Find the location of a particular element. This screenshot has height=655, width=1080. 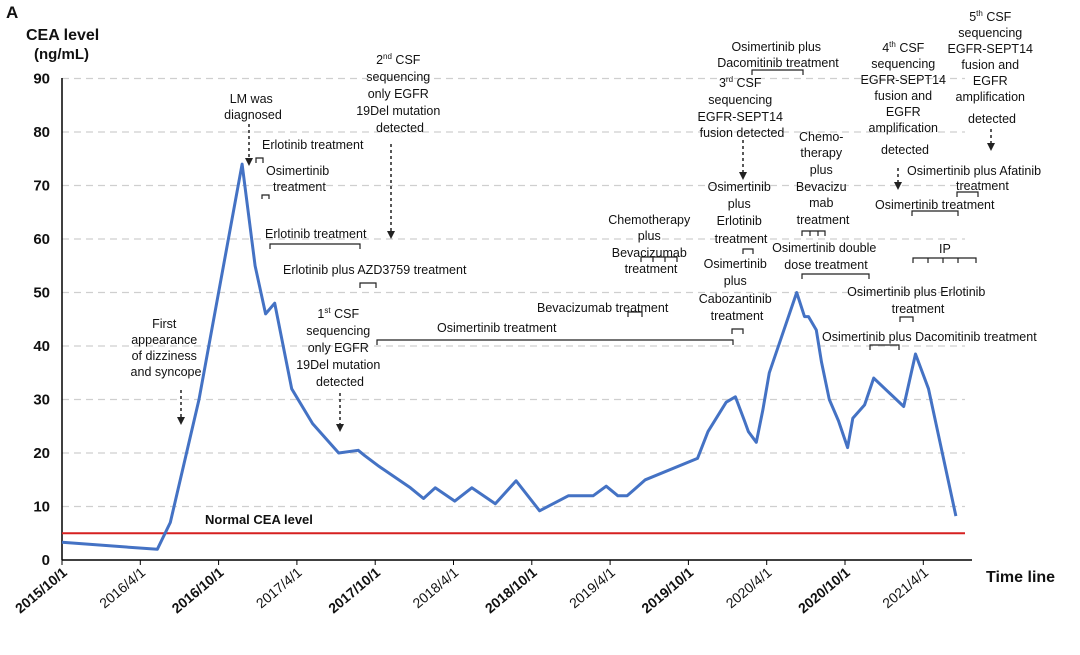

x-tick-label: 2019/4/1 is located at coordinates (592, 587).